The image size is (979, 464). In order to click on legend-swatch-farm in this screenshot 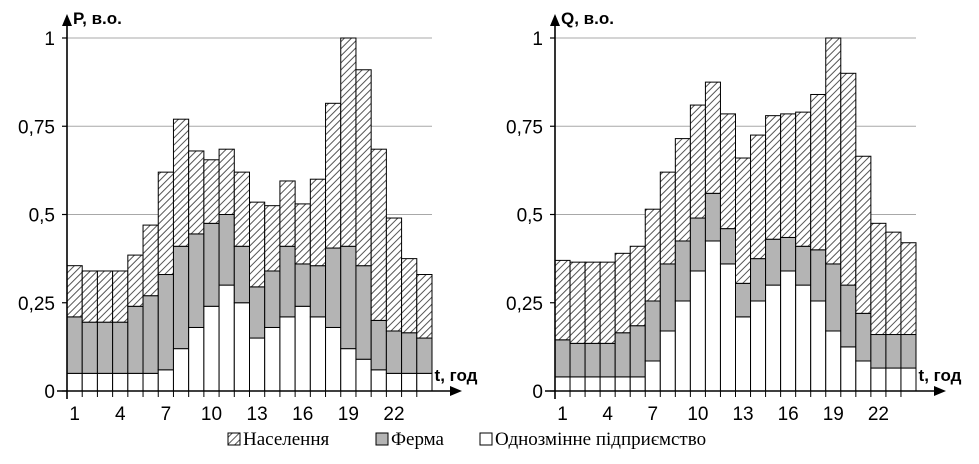, I will do `click(382, 439)`.